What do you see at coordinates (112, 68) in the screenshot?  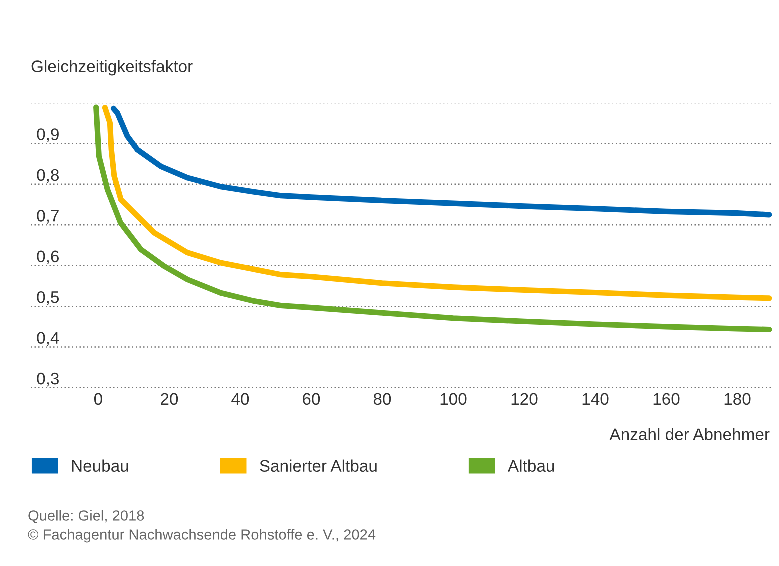 I see `y-axis-title: Gleichzeitigkeitsfaktor` at bounding box center [112, 68].